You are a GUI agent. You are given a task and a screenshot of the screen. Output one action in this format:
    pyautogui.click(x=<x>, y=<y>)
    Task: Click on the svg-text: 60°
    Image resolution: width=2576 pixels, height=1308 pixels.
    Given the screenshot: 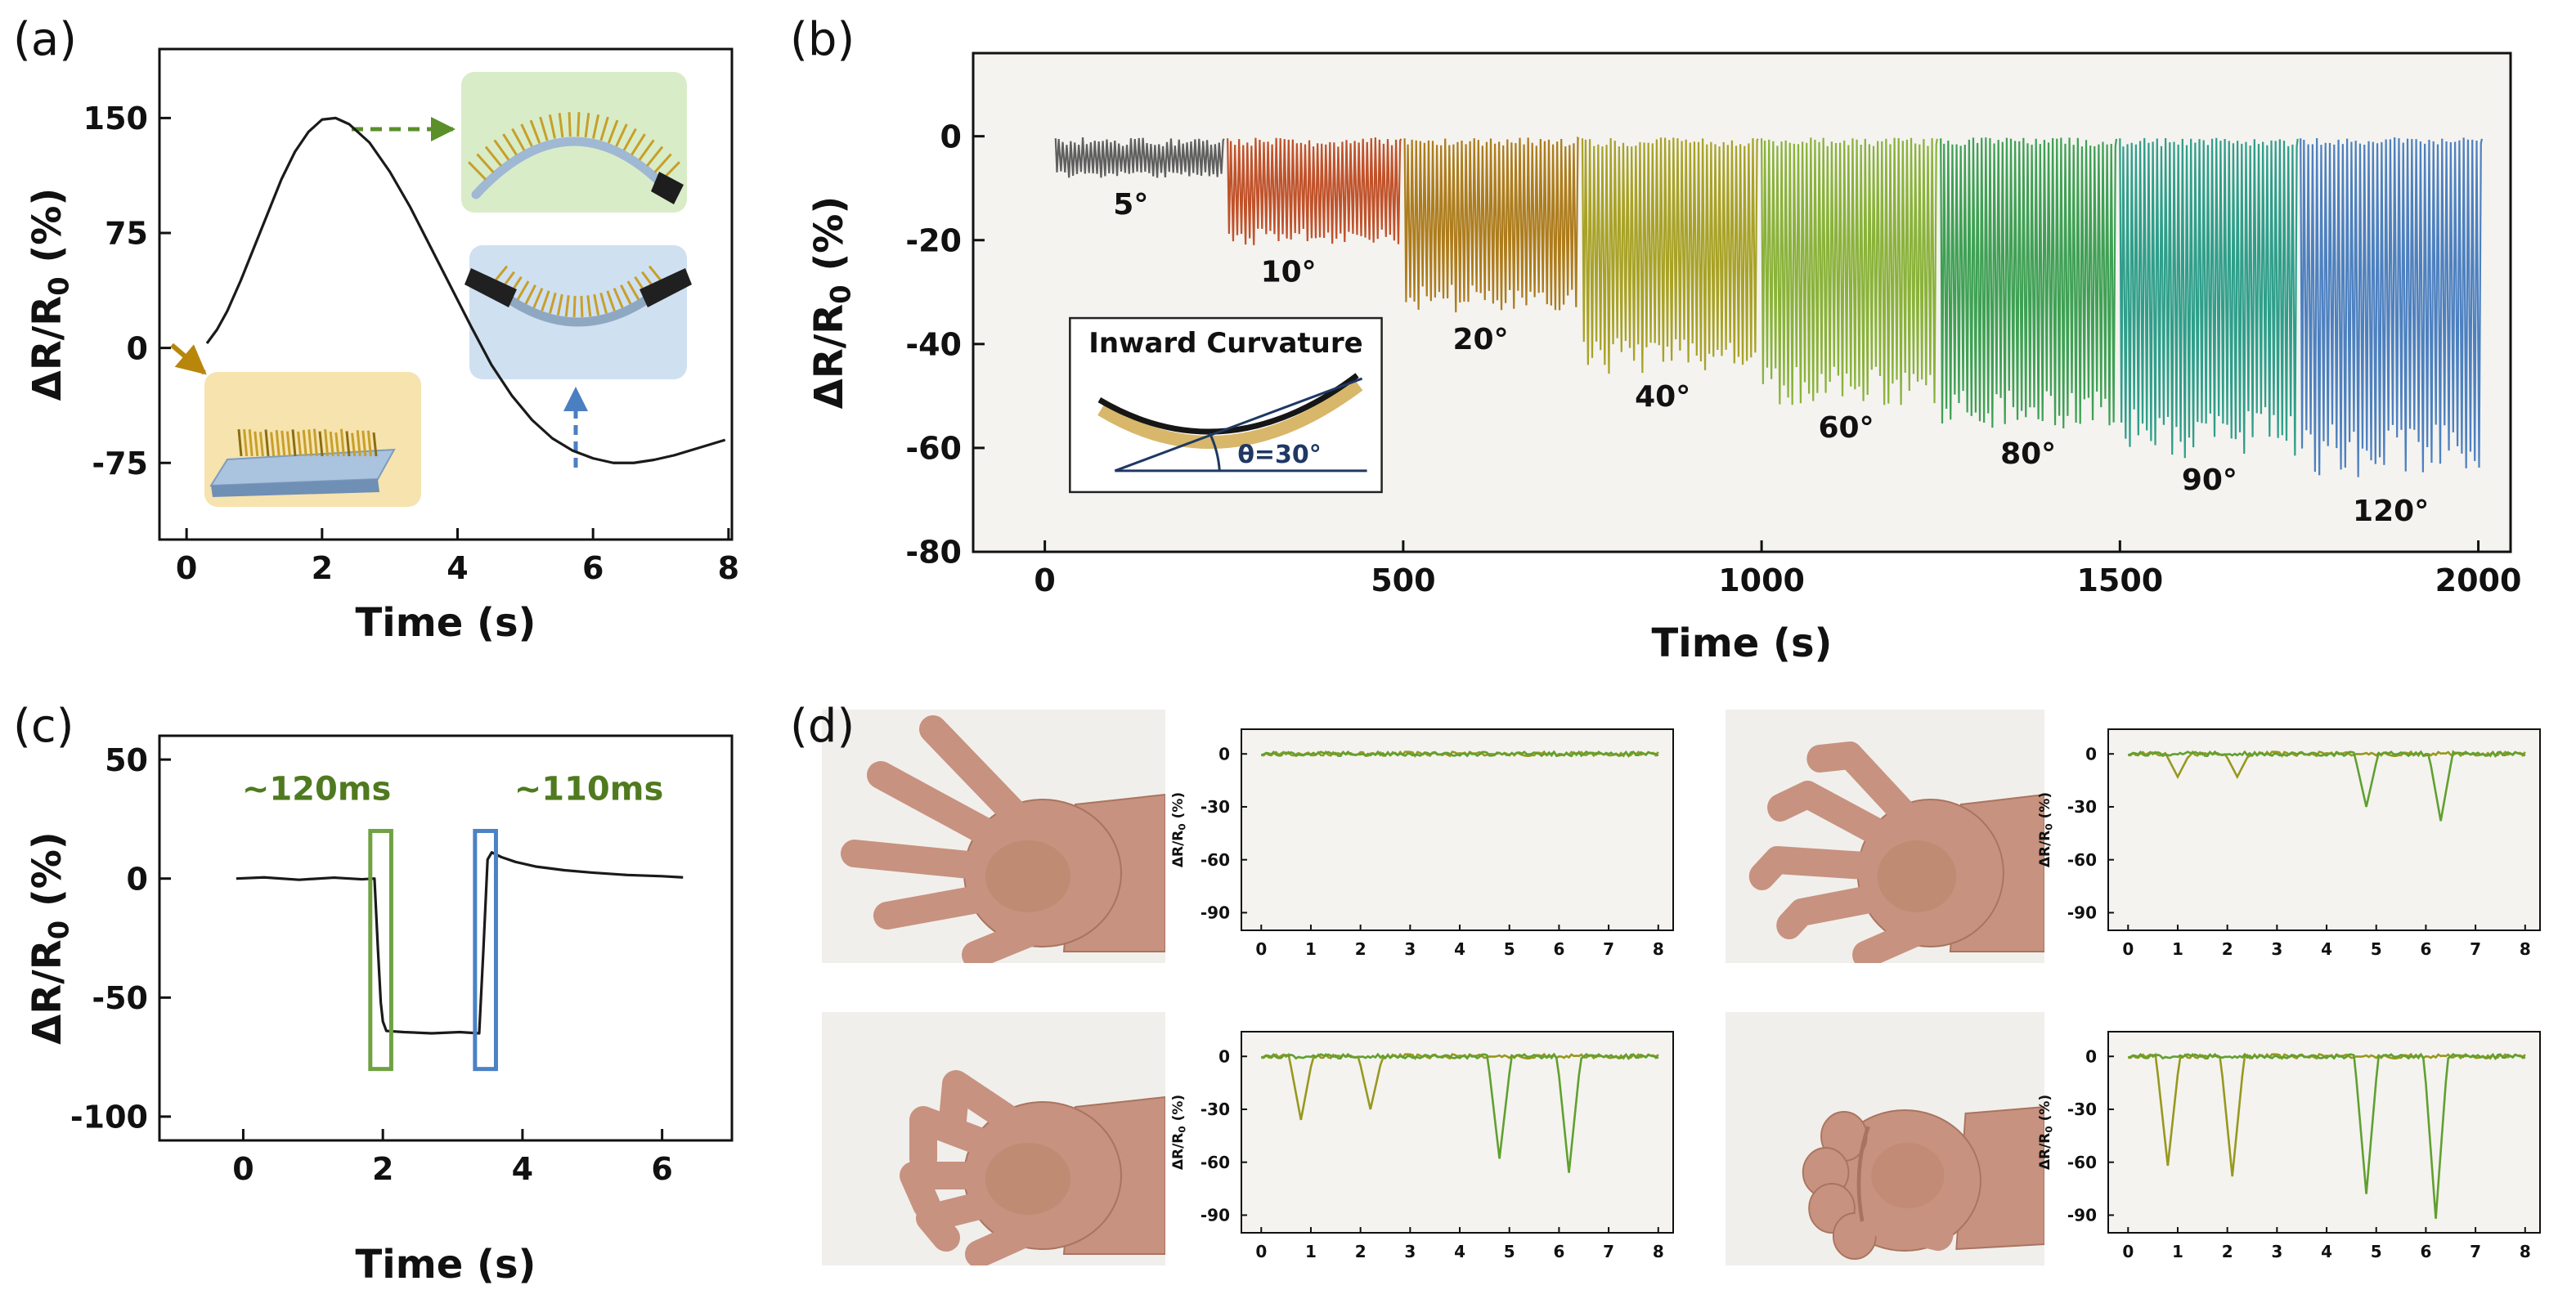 What is the action you would take?
    pyautogui.click(x=1846, y=428)
    